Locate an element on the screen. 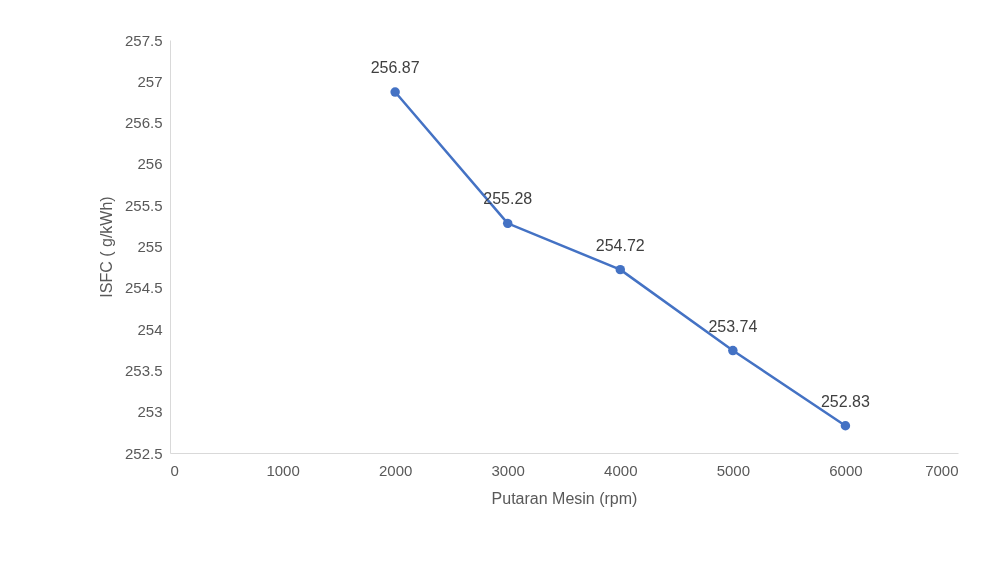  y-tick-label: 253 is located at coordinates (150, 412).